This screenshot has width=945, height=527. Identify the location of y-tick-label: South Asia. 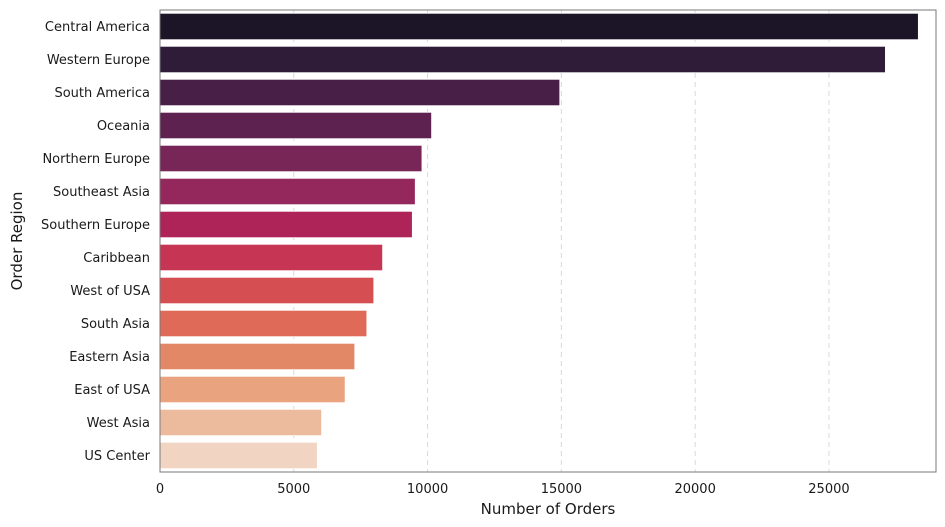
(115, 324).